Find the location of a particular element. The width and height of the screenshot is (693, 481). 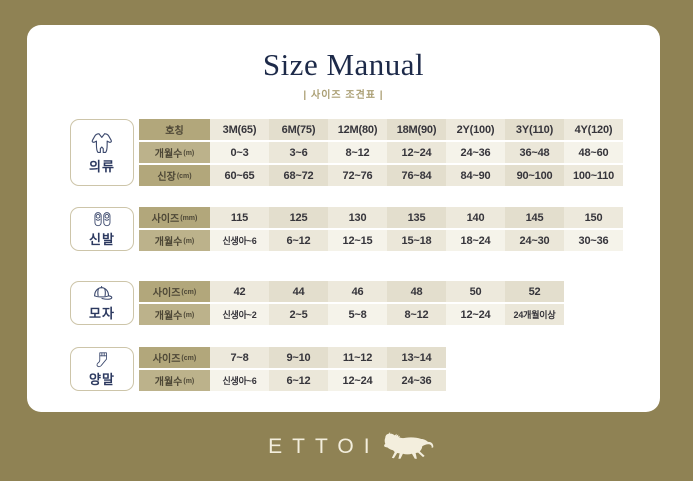

table-row: 개월수 (m) 신생아~6 6~12 12~24 24~36 is located at coordinates (292, 380).